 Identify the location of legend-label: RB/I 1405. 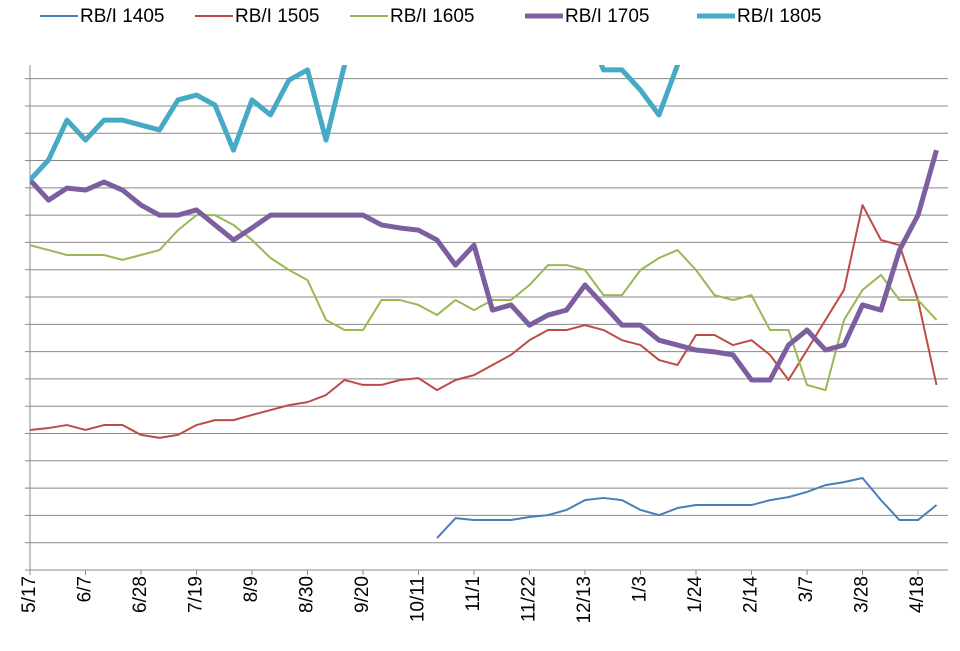
(122, 16).